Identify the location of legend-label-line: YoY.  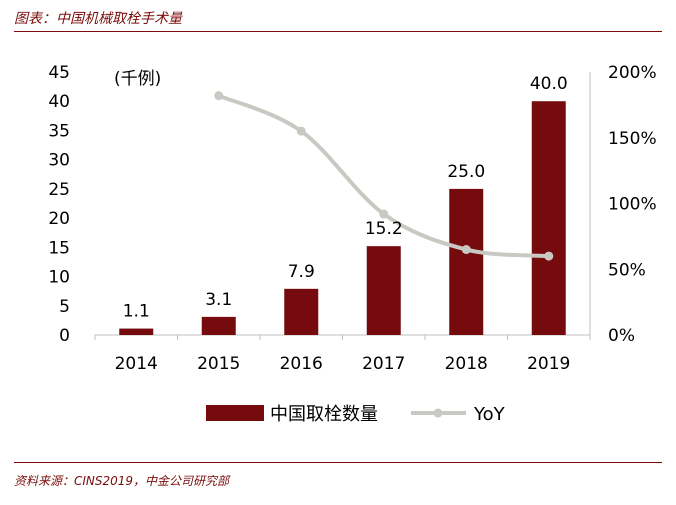
(489, 414).